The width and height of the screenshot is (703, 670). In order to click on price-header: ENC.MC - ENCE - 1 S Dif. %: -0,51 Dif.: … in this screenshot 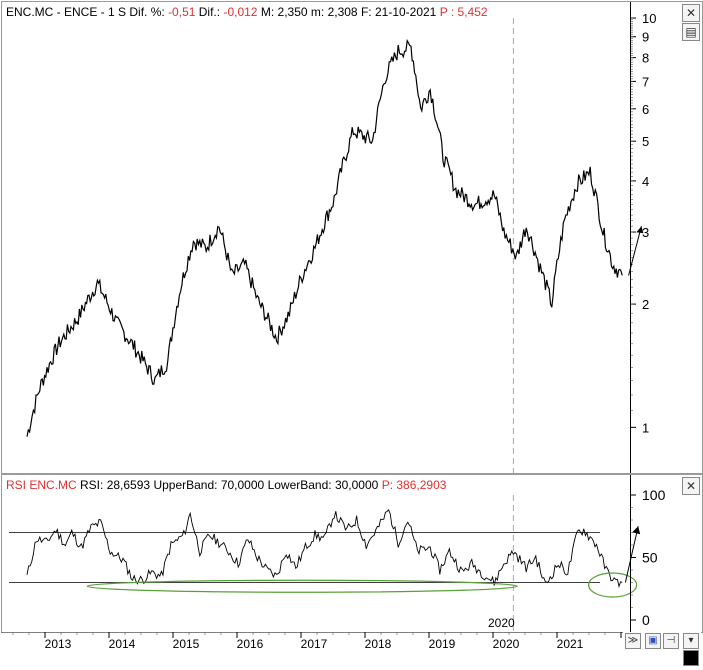, I will do `click(247, 12)`.